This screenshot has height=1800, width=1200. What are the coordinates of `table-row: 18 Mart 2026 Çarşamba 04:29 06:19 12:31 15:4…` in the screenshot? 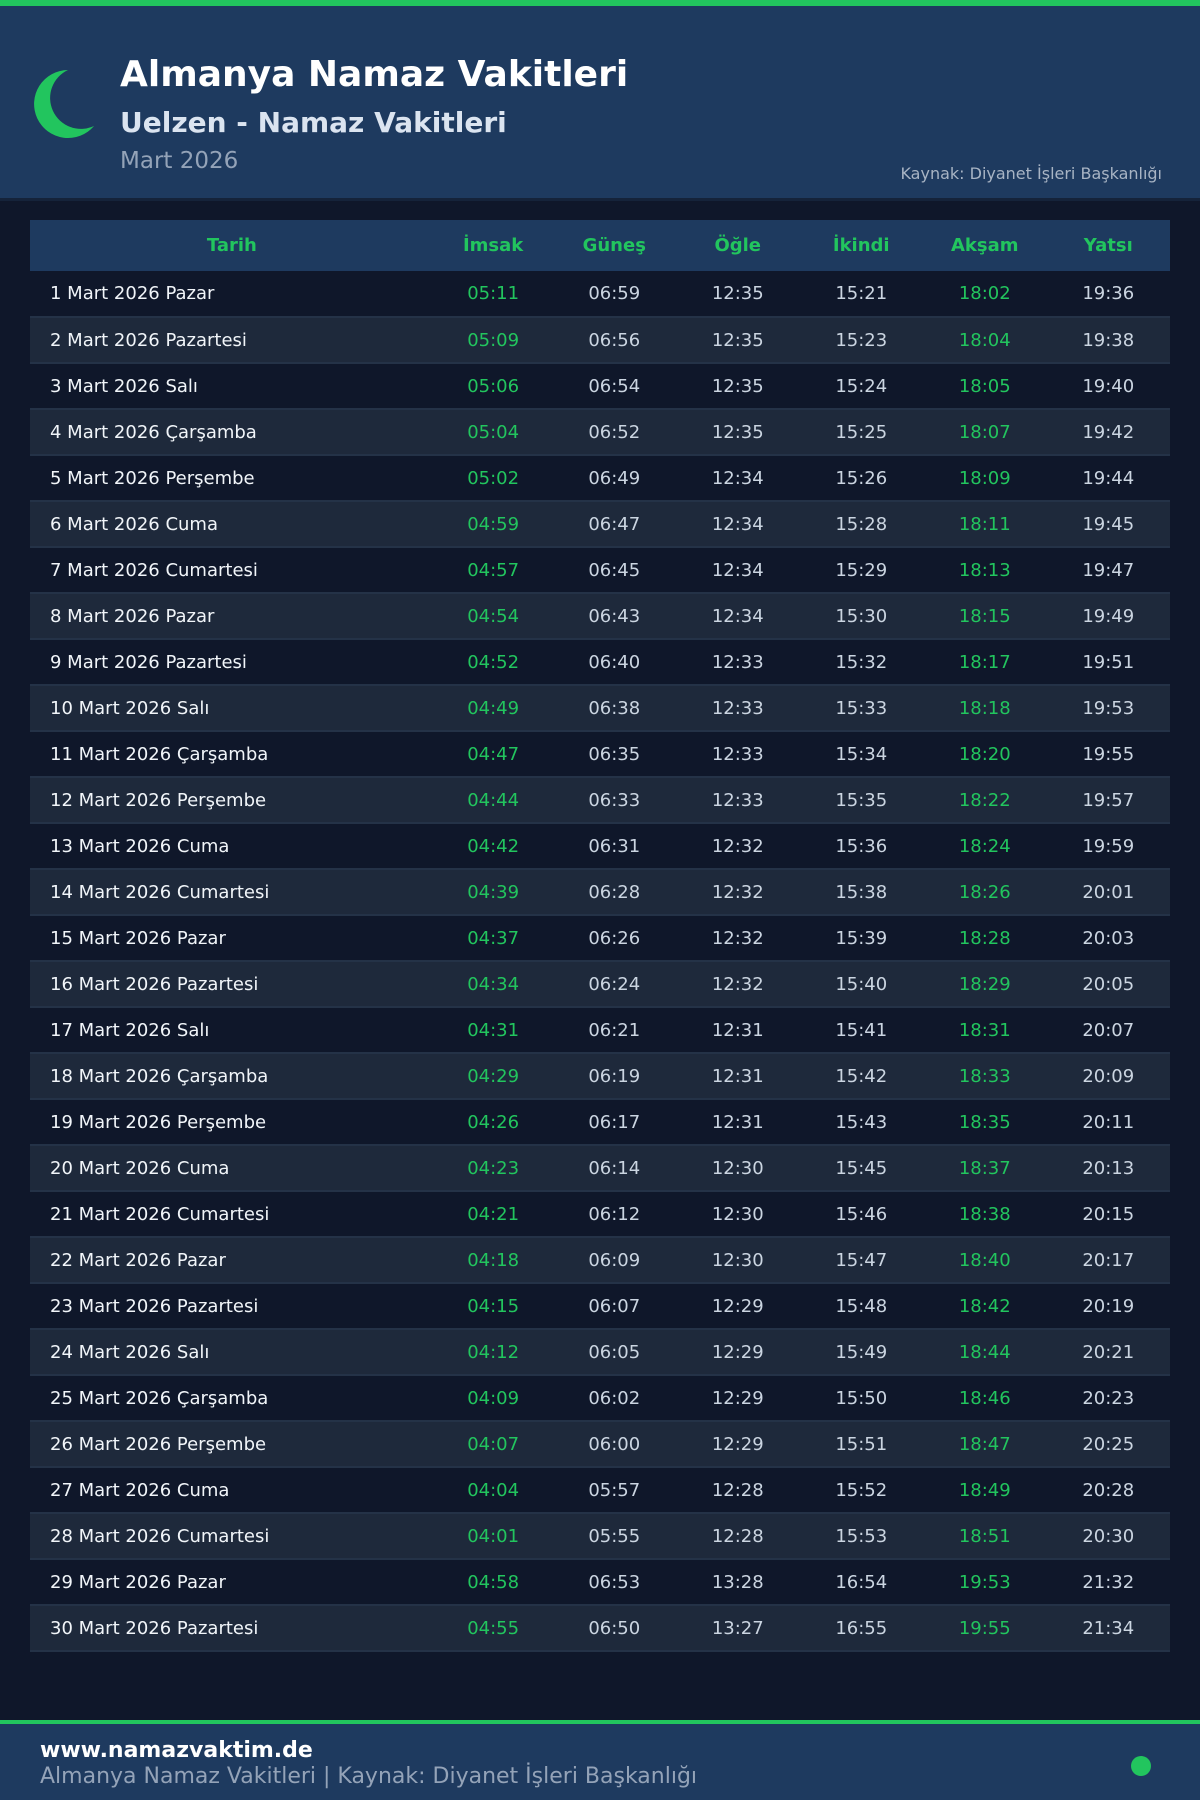 It's located at (600, 1076).